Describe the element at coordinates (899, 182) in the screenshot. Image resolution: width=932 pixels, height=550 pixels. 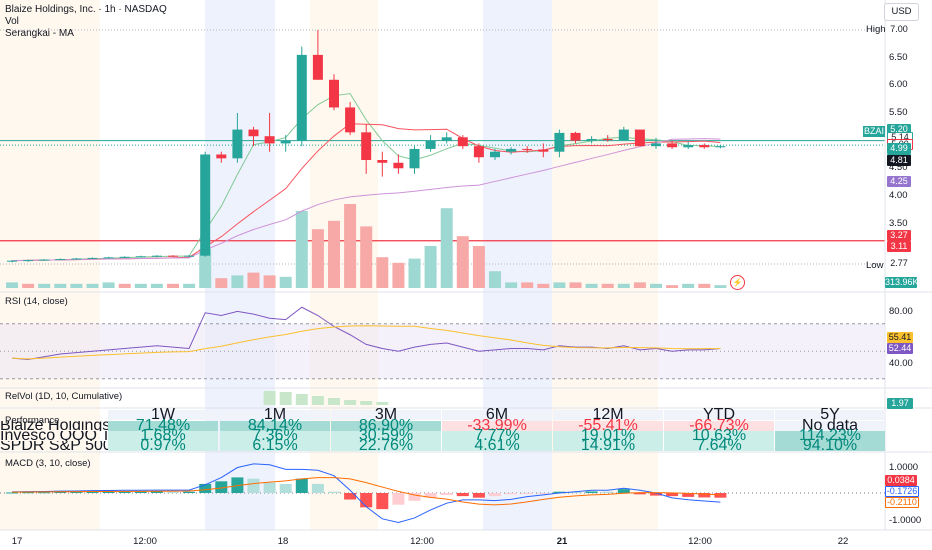
I see `price-tag-t425: 4.25` at that location.